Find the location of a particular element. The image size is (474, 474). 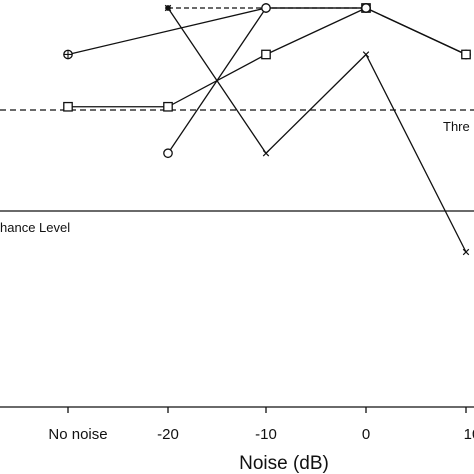

series-circle is located at coordinates (267, 81).